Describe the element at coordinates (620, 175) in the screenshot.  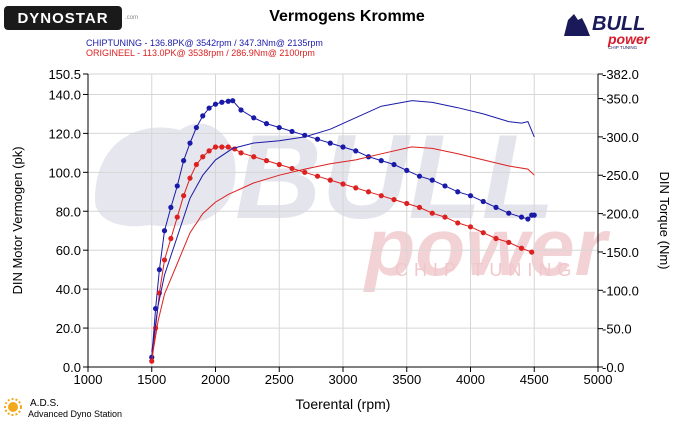
I see `y-right-tick-label: -250.0` at that location.